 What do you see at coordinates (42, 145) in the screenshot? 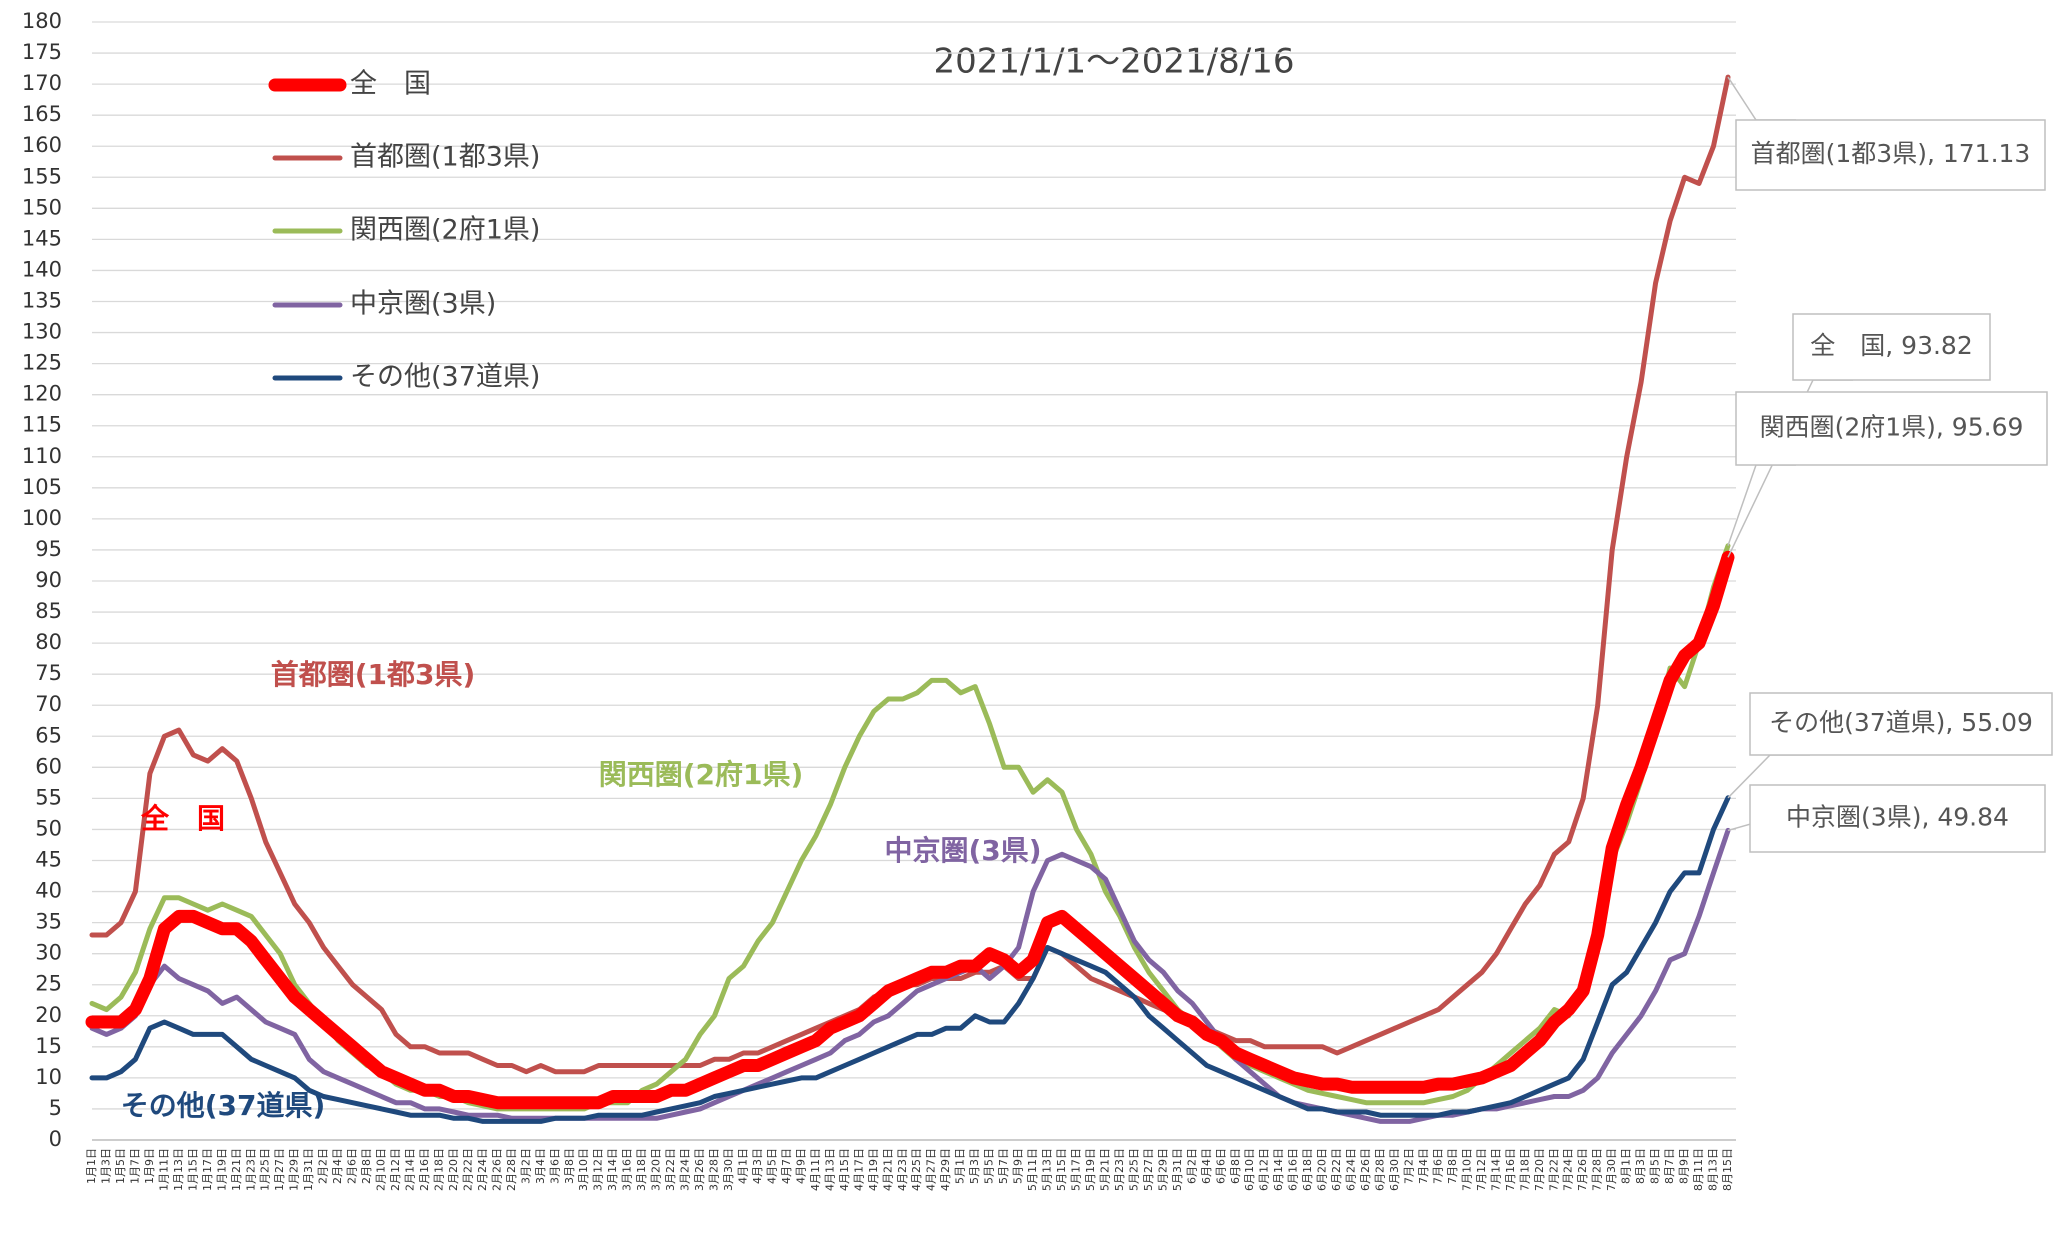
I see `y-tick-label: 160` at bounding box center [42, 145].